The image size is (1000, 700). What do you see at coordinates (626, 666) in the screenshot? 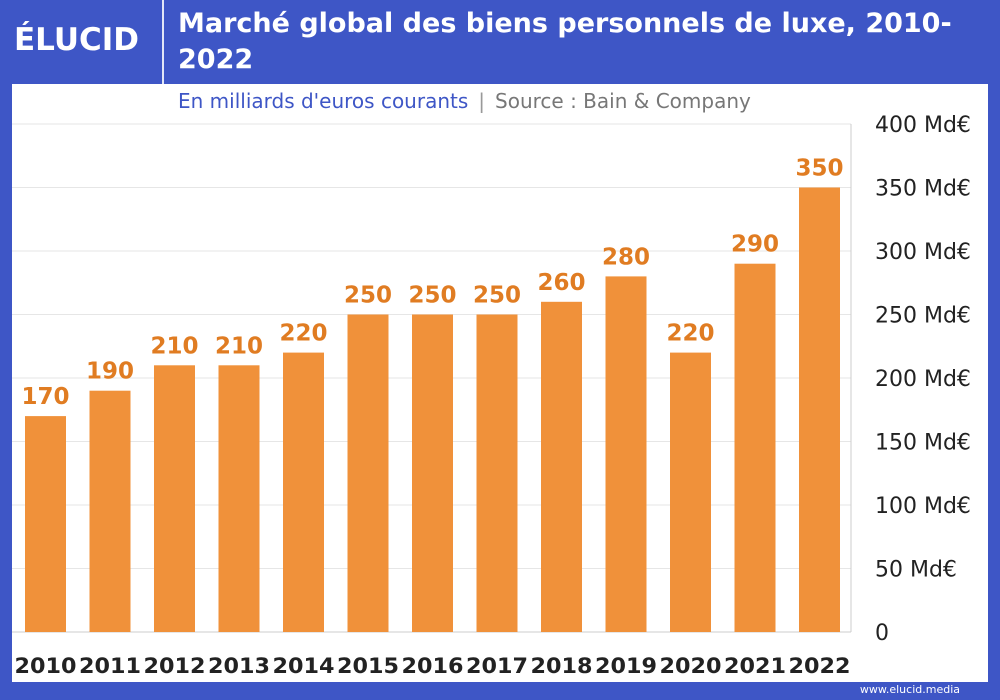
I see `x-tick-label: 2019` at bounding box center [626, 666].